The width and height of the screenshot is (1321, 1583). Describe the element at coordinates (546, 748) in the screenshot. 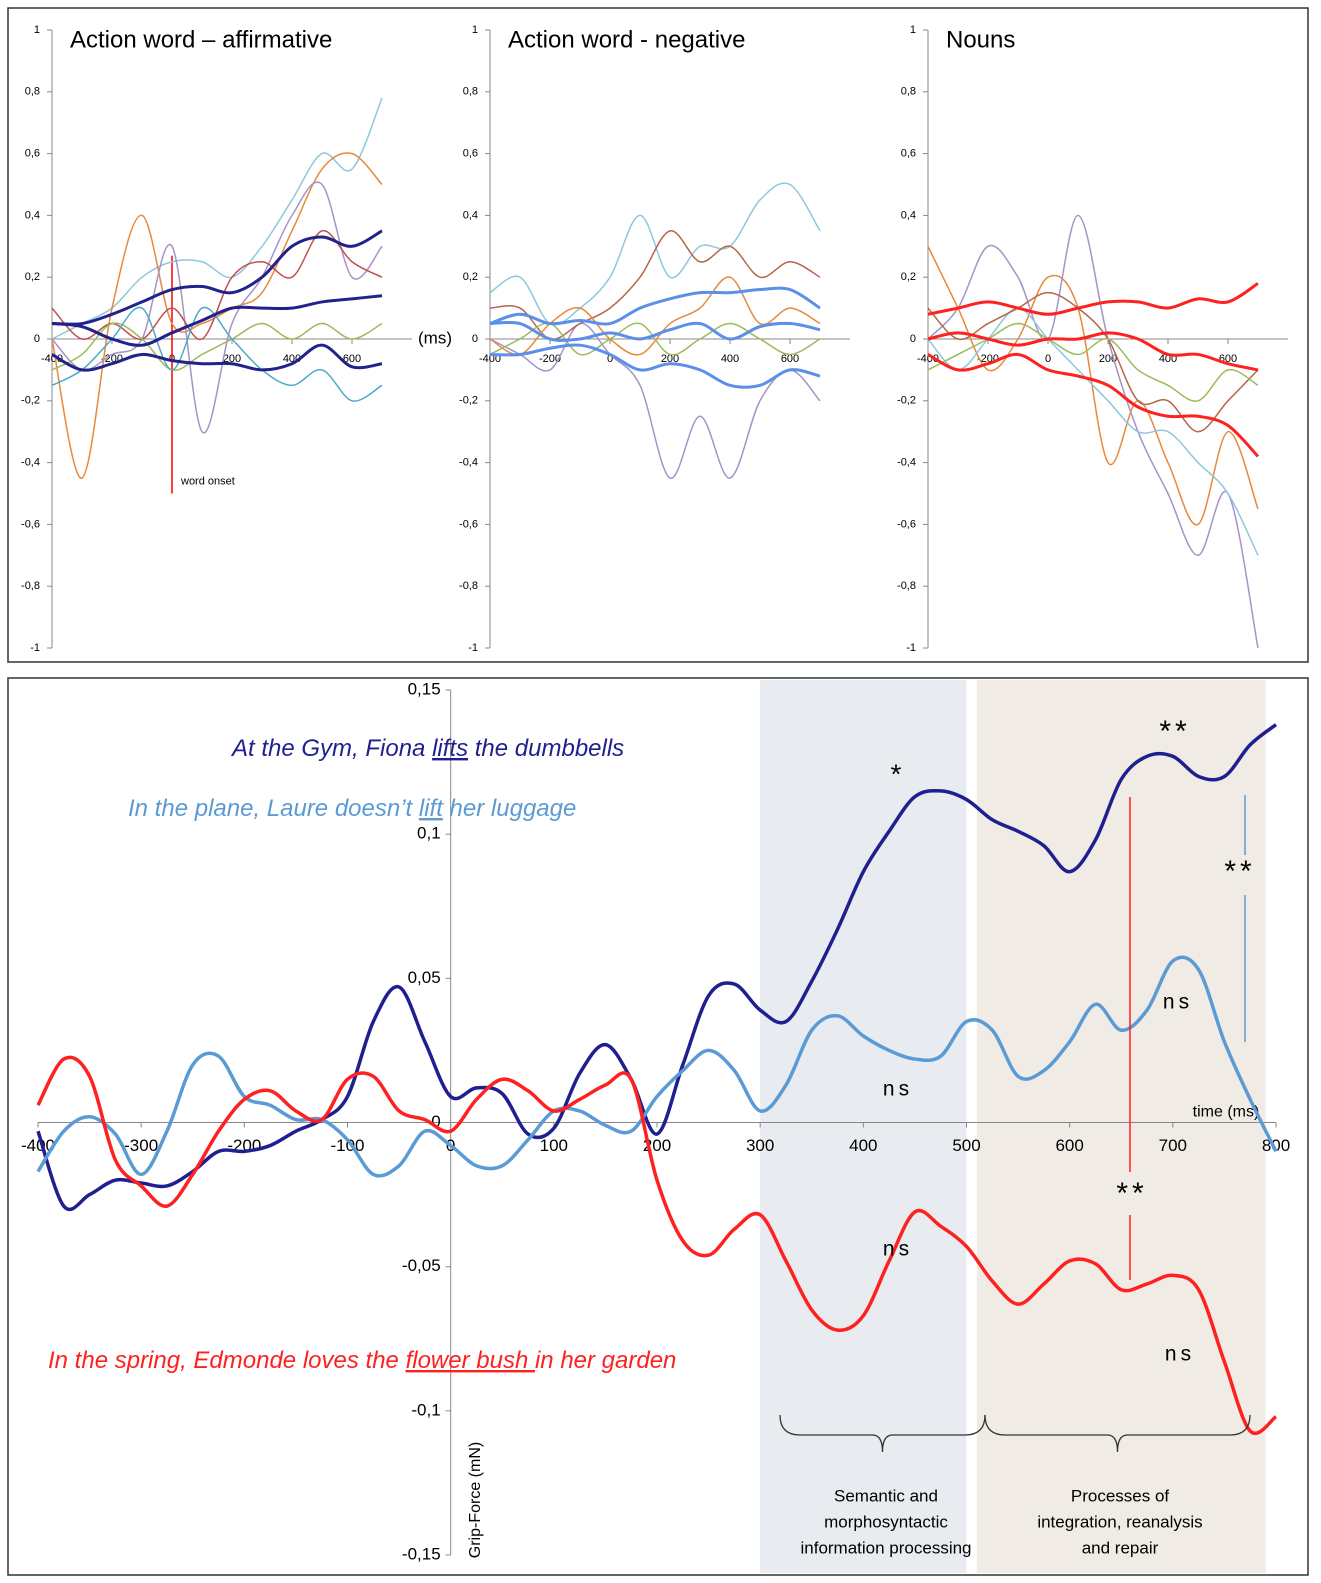

I see `sentence-part: the dumbbells` at that location.